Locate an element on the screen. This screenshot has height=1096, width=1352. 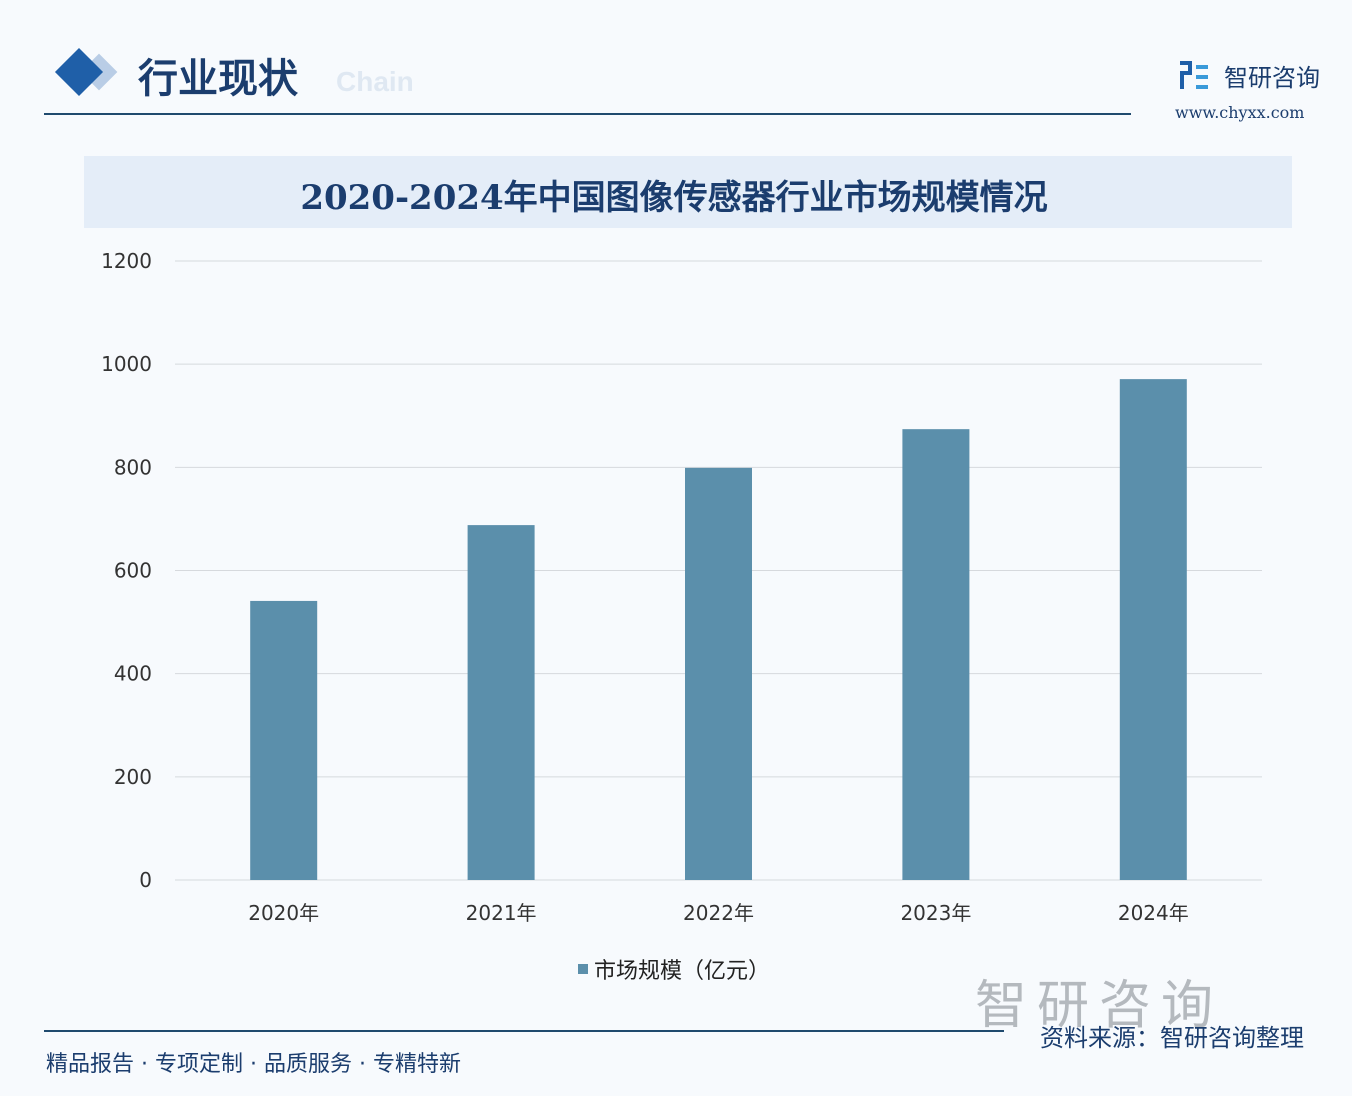
chart-title: 2020-2024年中国图像传感器行业市场规模情况 is located at coordinates (674, 198).